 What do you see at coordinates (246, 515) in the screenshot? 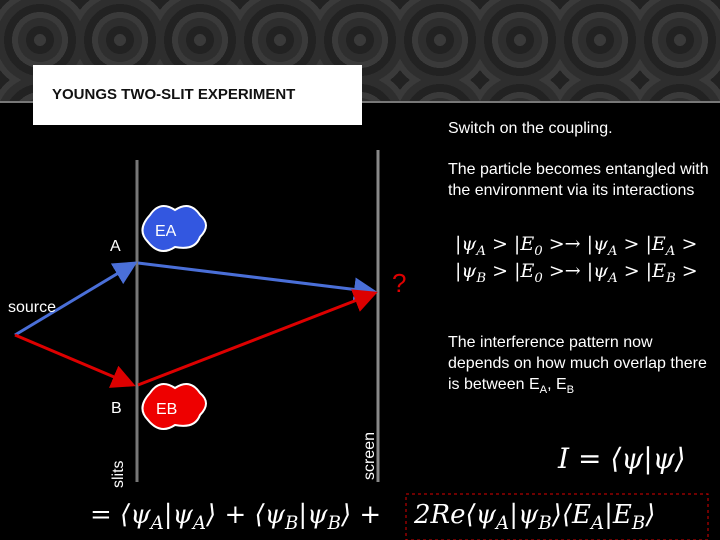
I see `text-run: ⟩ + ⟨ψ` at bounding box center [246, 515].